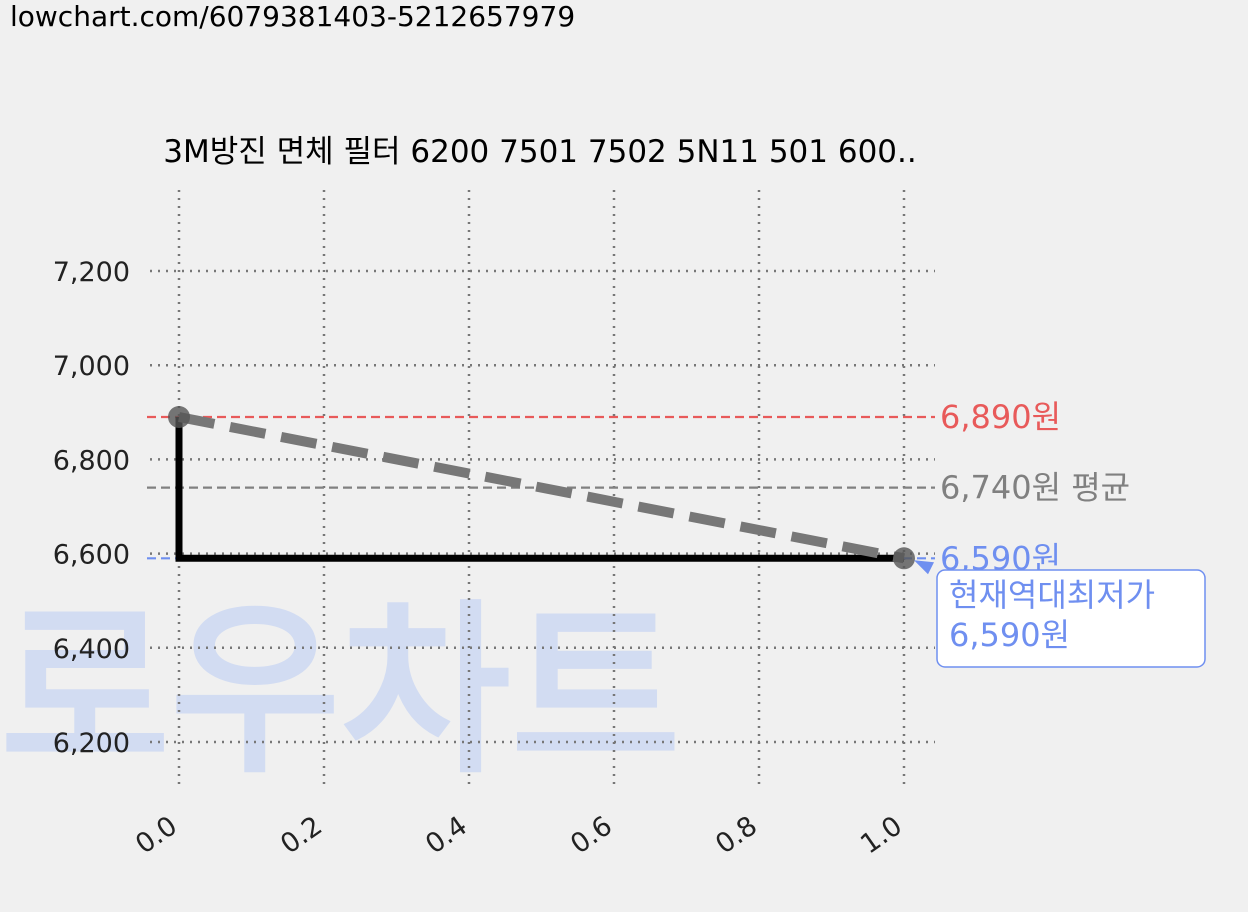  I want to click on x-tick-label: 0.8, so click(736, 835).